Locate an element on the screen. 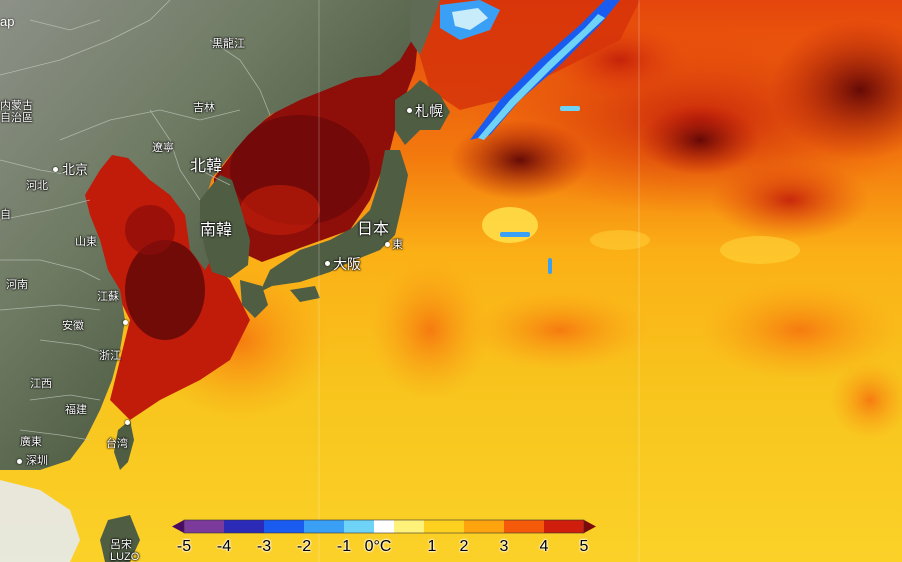 The width and height of the screenshot is (902, 562). legend-colorbar is located at coordinates (384, 526).